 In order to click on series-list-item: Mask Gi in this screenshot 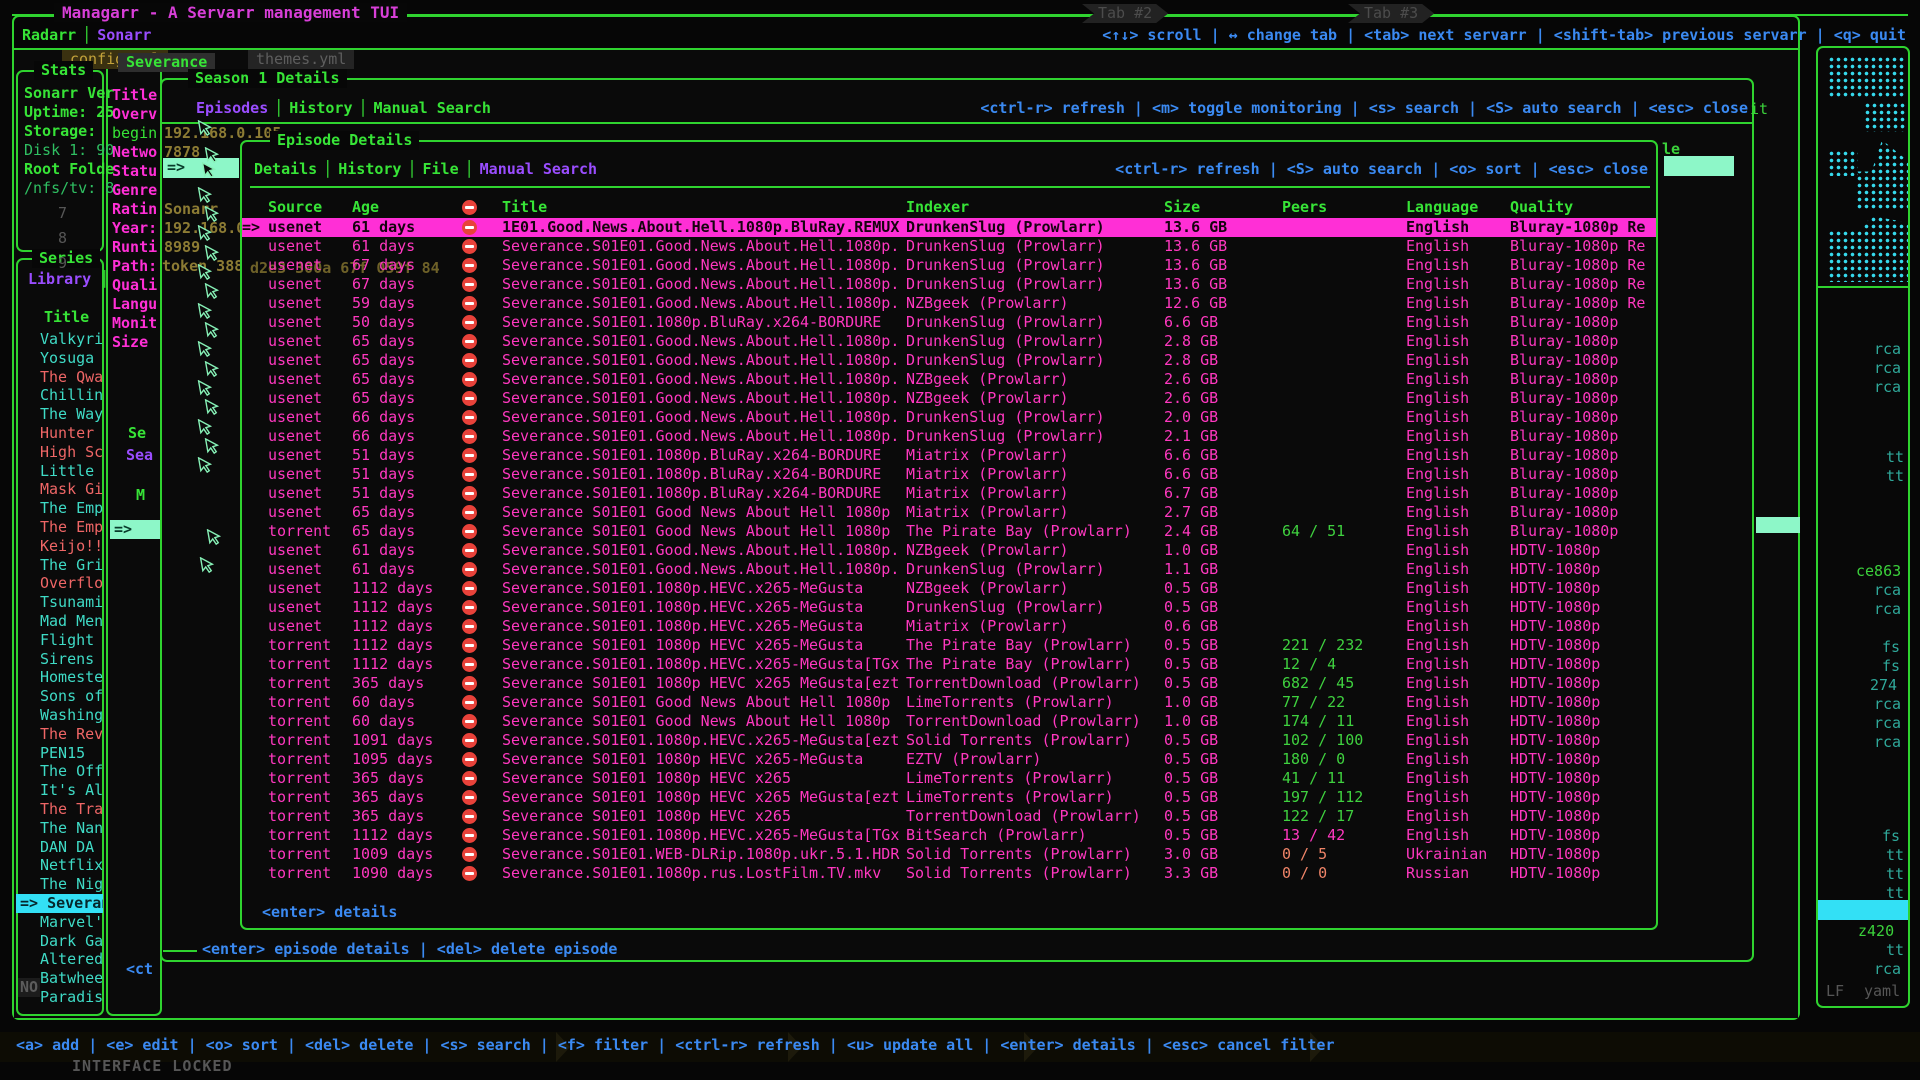, I will do `click(59, 489)`.